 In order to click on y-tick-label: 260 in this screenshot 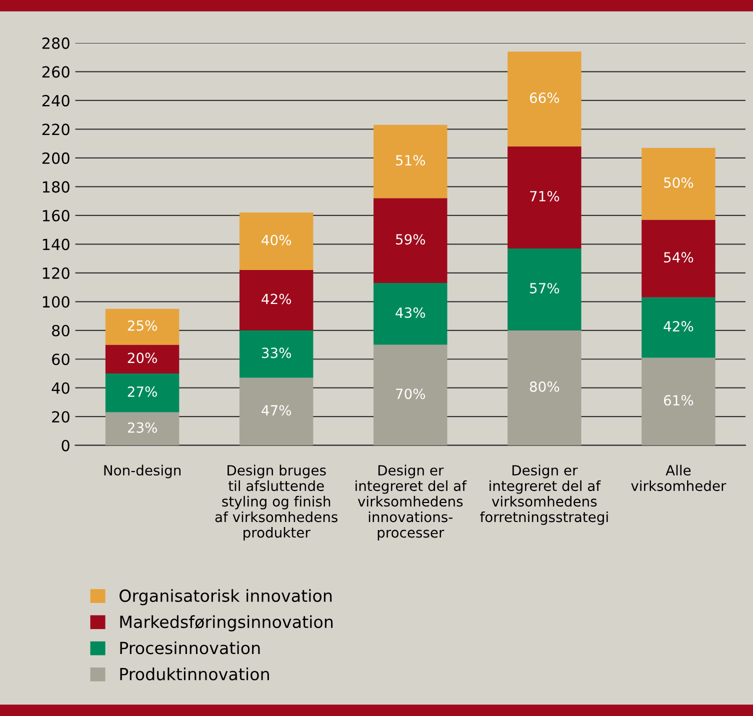, I will do `click(56, 72)`.